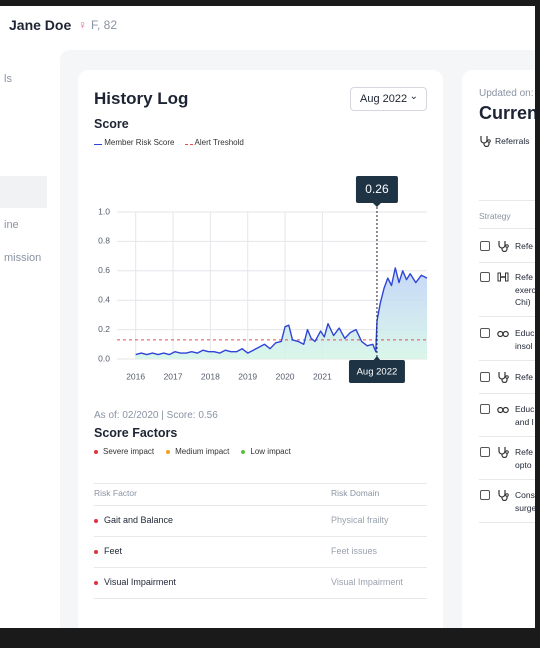 The width and height of the screenshot is (540, 648). What do you see at coordinates (139, 520) in the screenshot?
I see `risk-factor: Gait and Balance` at bounding box center [139, 520].